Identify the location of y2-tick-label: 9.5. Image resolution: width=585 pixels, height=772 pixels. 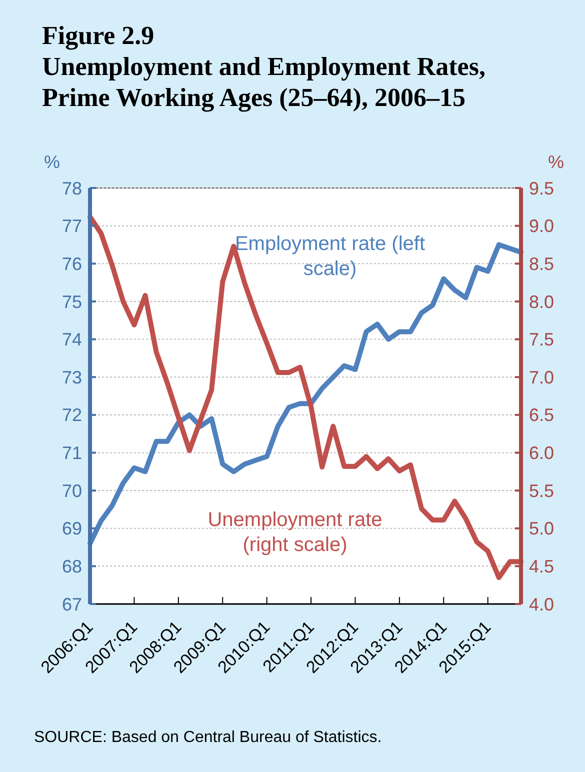
(541, 188).